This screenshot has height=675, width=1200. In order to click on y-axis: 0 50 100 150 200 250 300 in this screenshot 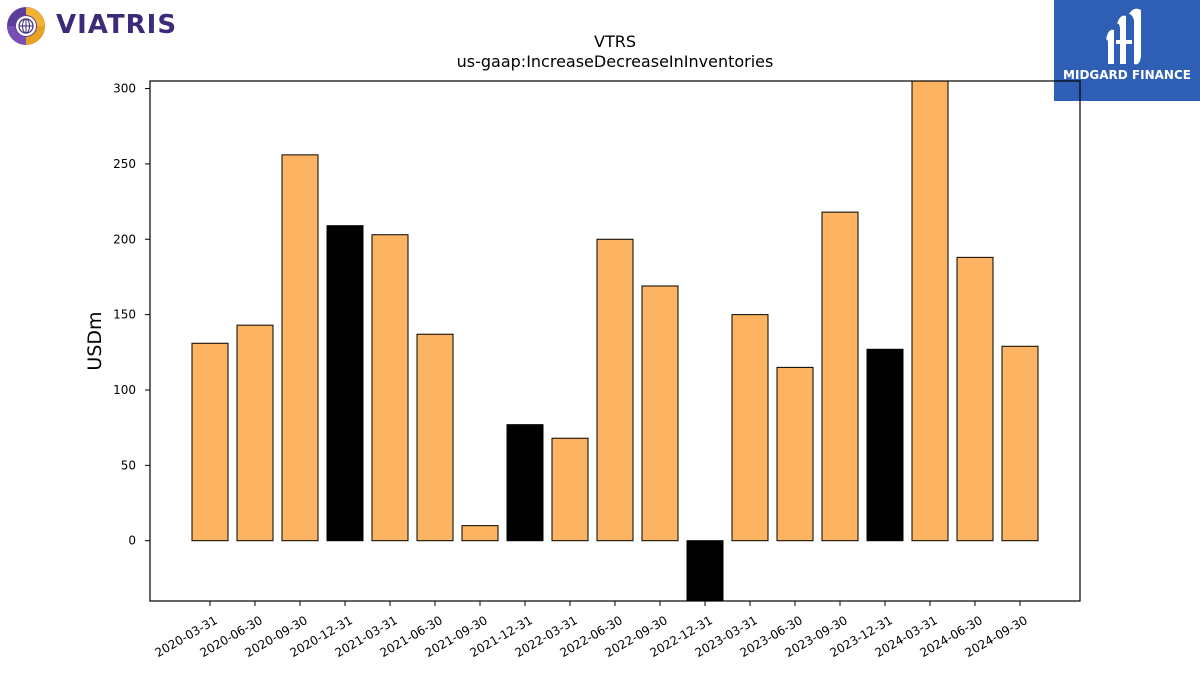, I will do `click(131, 315)`.